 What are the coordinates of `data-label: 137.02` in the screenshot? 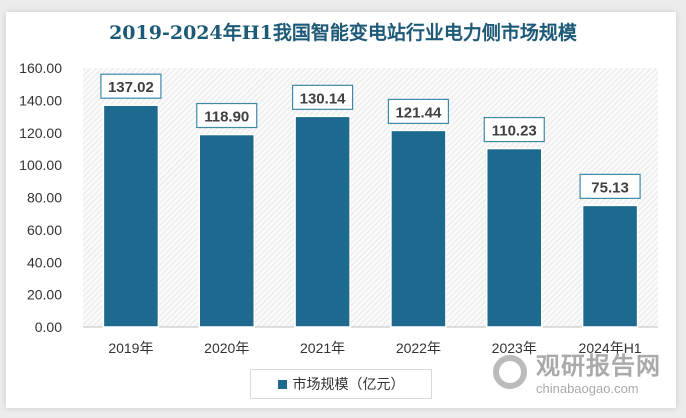 It's located at (131, 87).